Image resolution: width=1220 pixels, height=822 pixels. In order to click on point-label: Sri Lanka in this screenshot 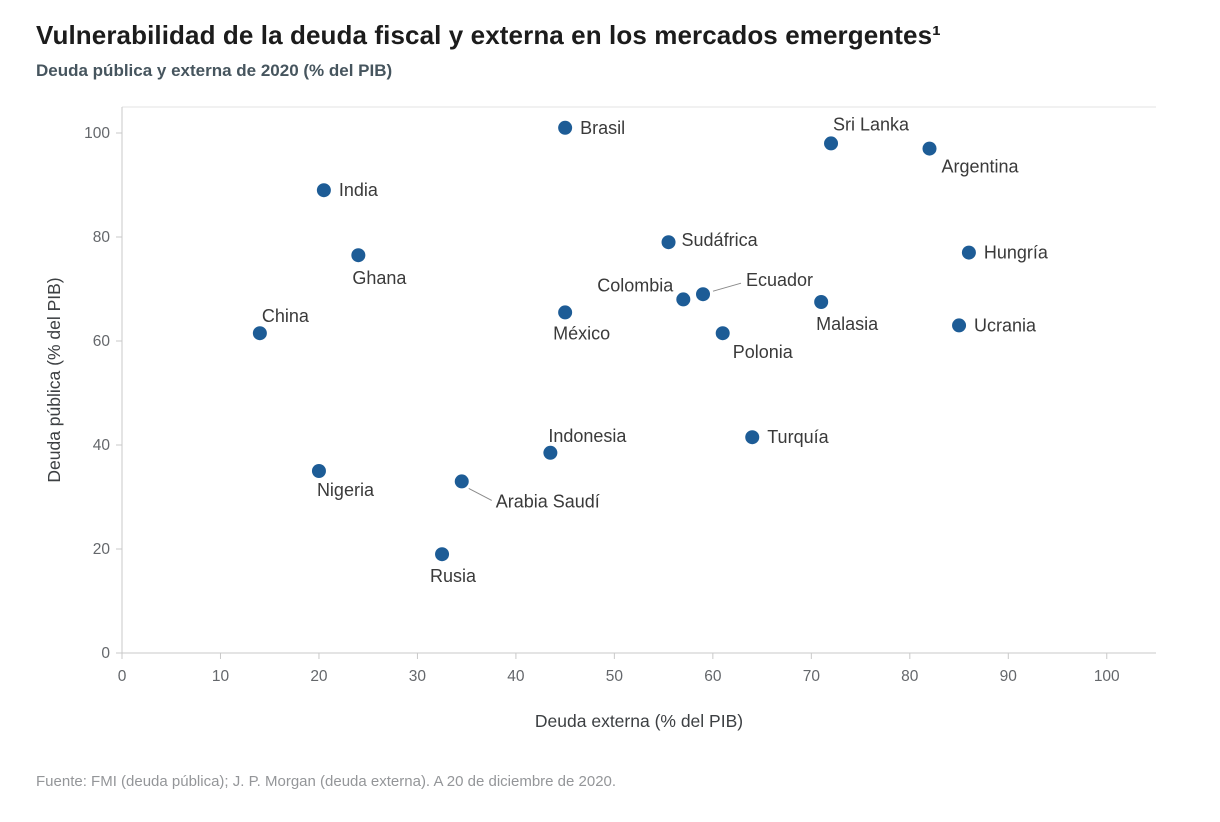, I will do `click(871, 124)`.